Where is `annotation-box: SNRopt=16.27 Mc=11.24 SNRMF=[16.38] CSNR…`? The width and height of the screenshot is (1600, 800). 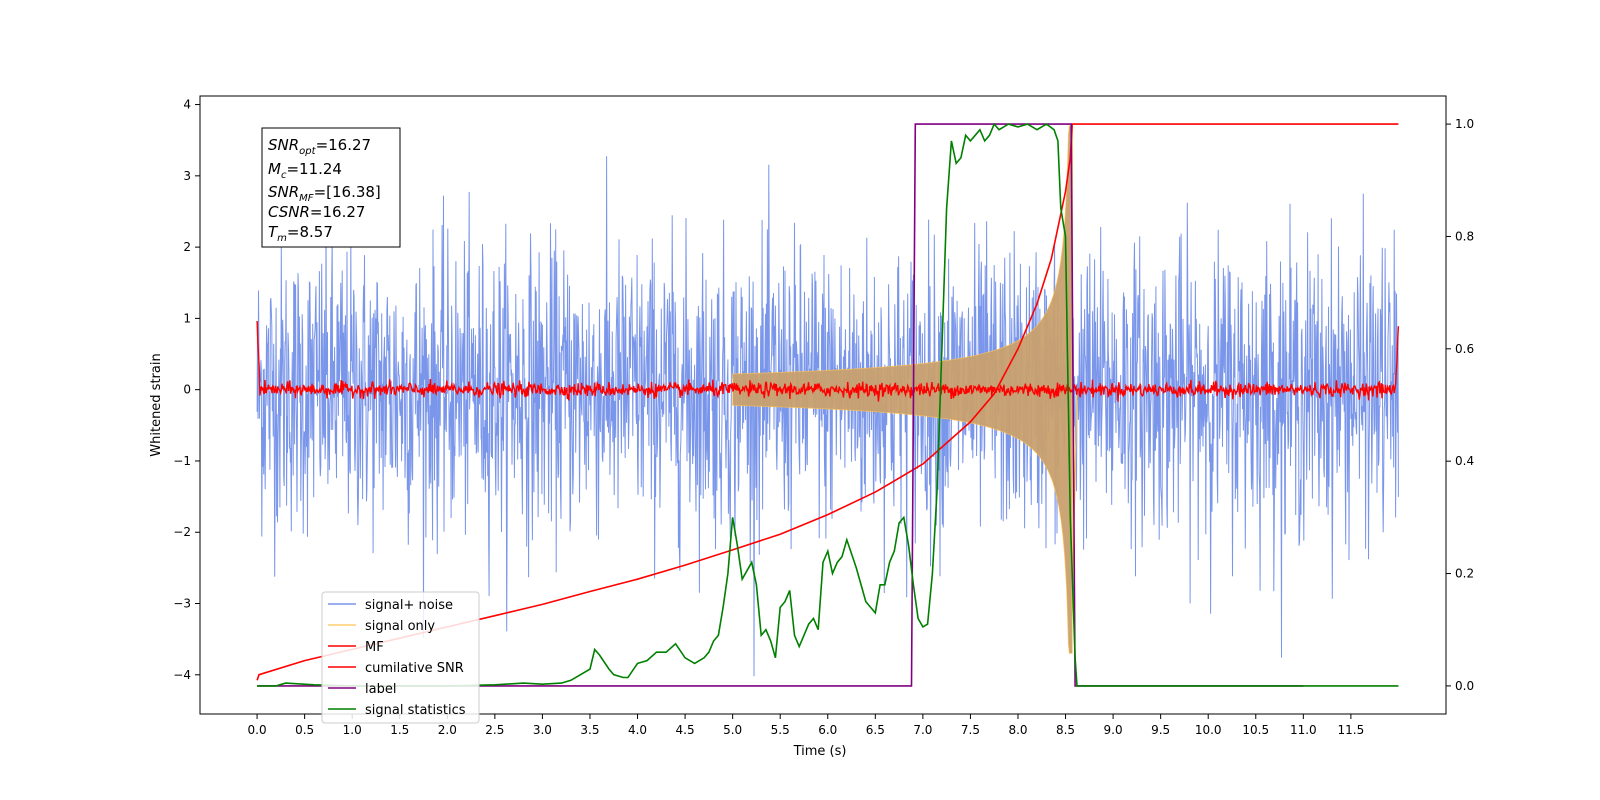
annotation-box: SNRopt=16.27 Mc=11.24 SNRMF=[16.38] CSNR… is located at coordinates (331, 187).